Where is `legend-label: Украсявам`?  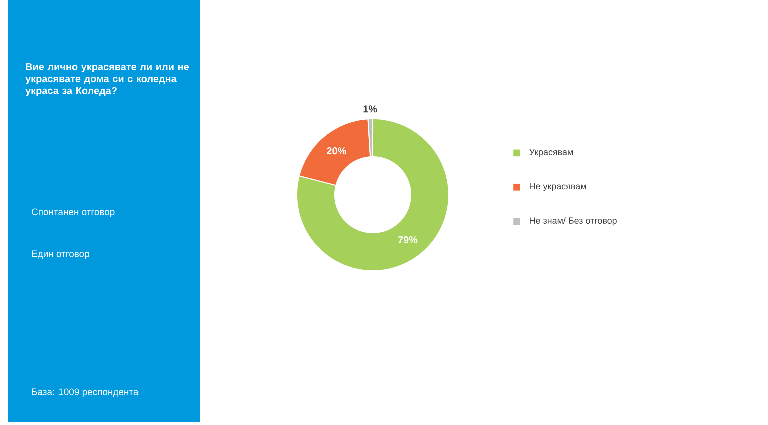 legend-label: Украсявам is located at coordinates (552, 153).